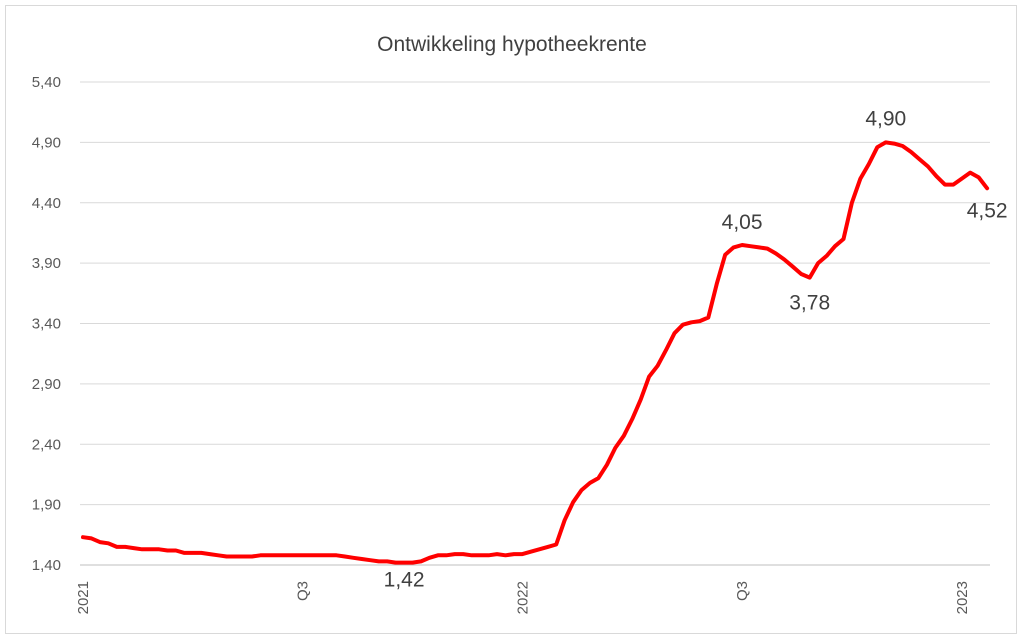 This screenshot has width=1024, height=641. I want to click on x-tick-label: 2023, so click(962, 597).